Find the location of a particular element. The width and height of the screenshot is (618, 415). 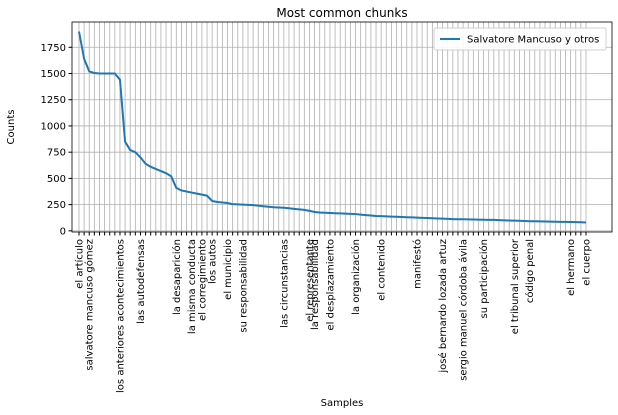

legend-box is located at coordinates (520, 39).